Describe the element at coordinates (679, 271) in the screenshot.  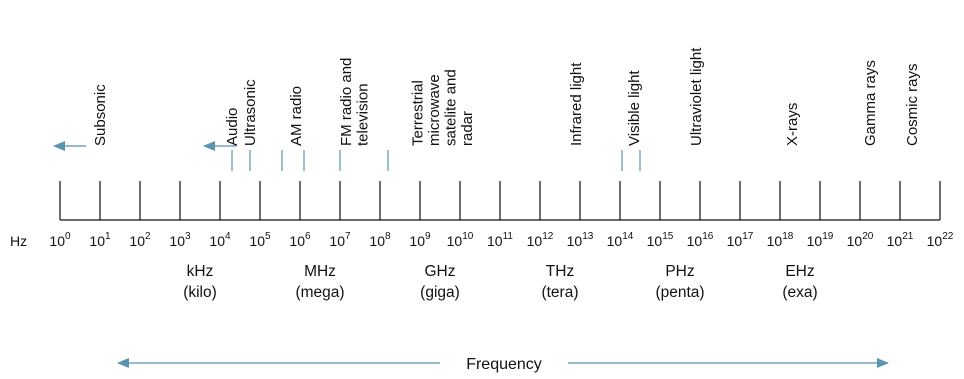
I see `prefix-unit: PHz` at that location.